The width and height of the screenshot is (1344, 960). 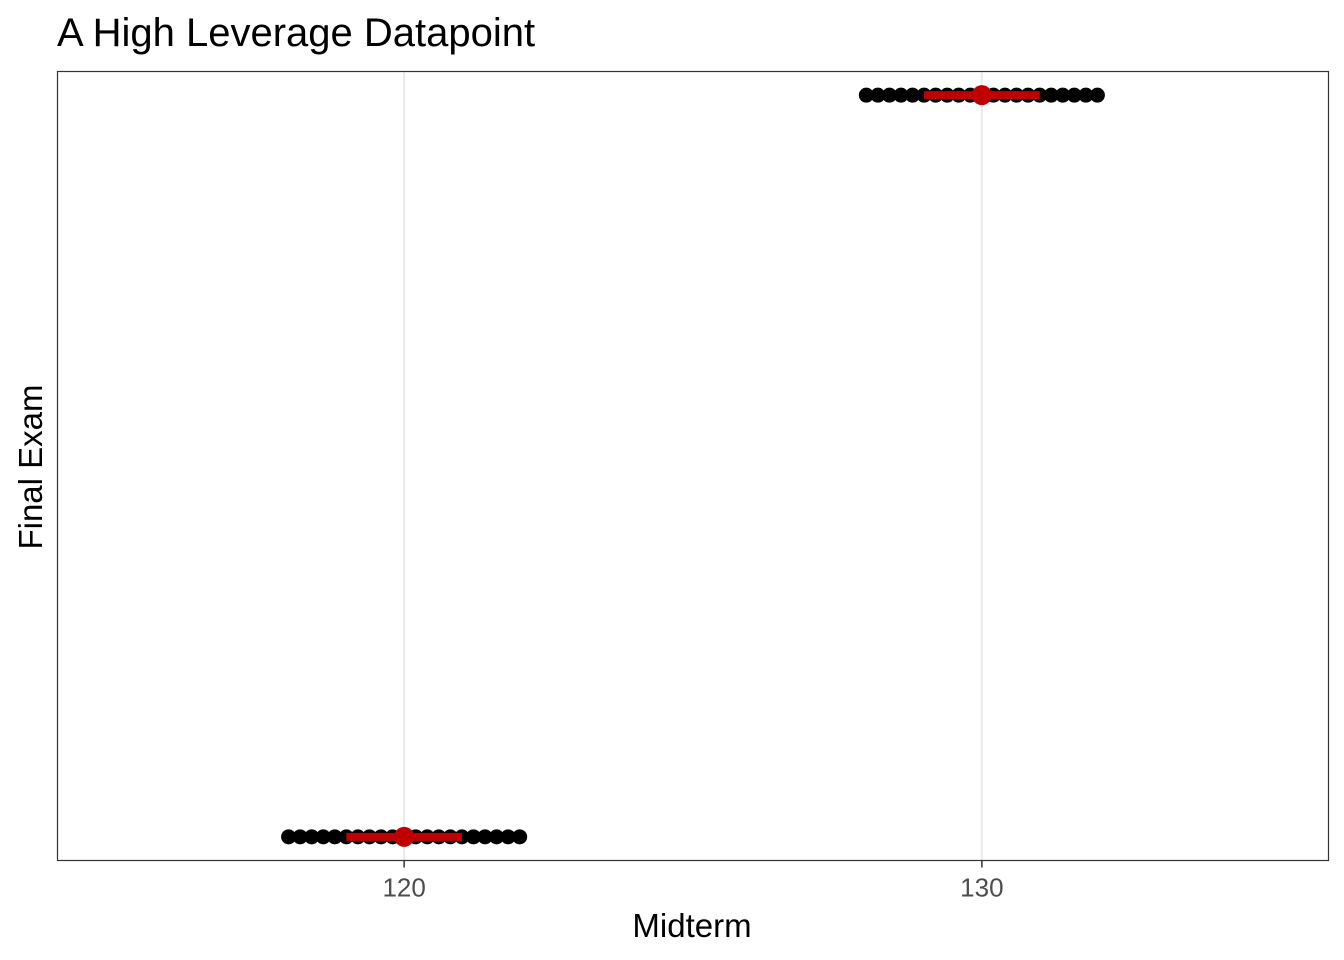 What do you see at coordinates (296, 33) in the screenshot?
I see `chart-title: A High Leverage Datapoint` at bounding box center [296, 33].